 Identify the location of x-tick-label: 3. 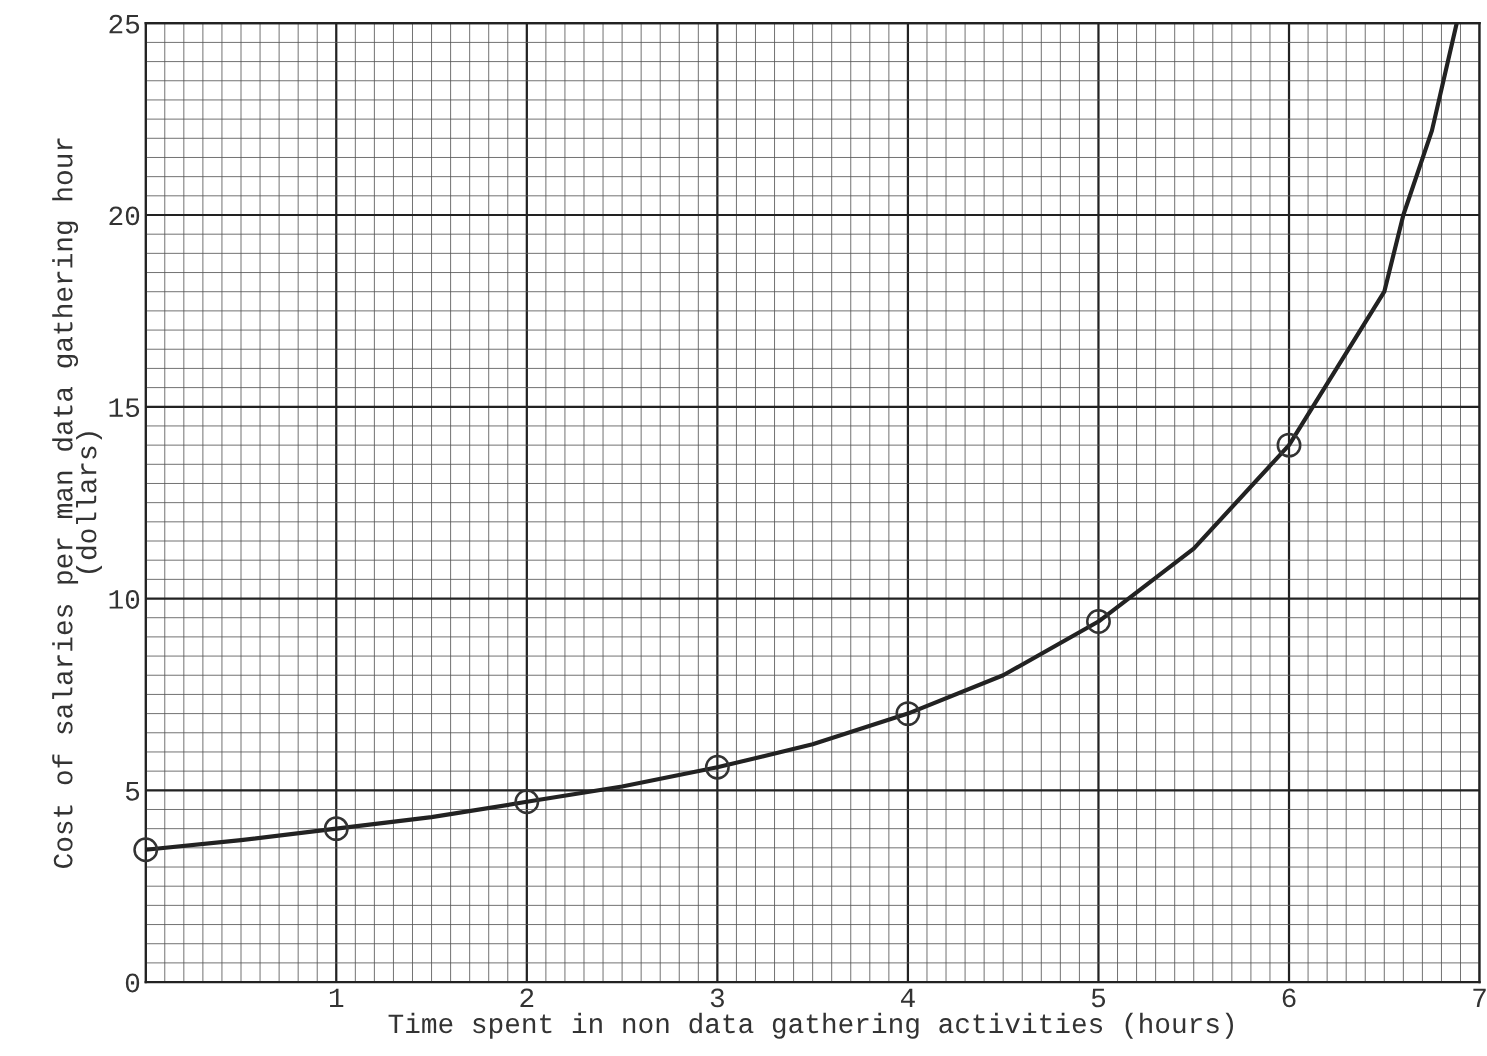
(717, 998).